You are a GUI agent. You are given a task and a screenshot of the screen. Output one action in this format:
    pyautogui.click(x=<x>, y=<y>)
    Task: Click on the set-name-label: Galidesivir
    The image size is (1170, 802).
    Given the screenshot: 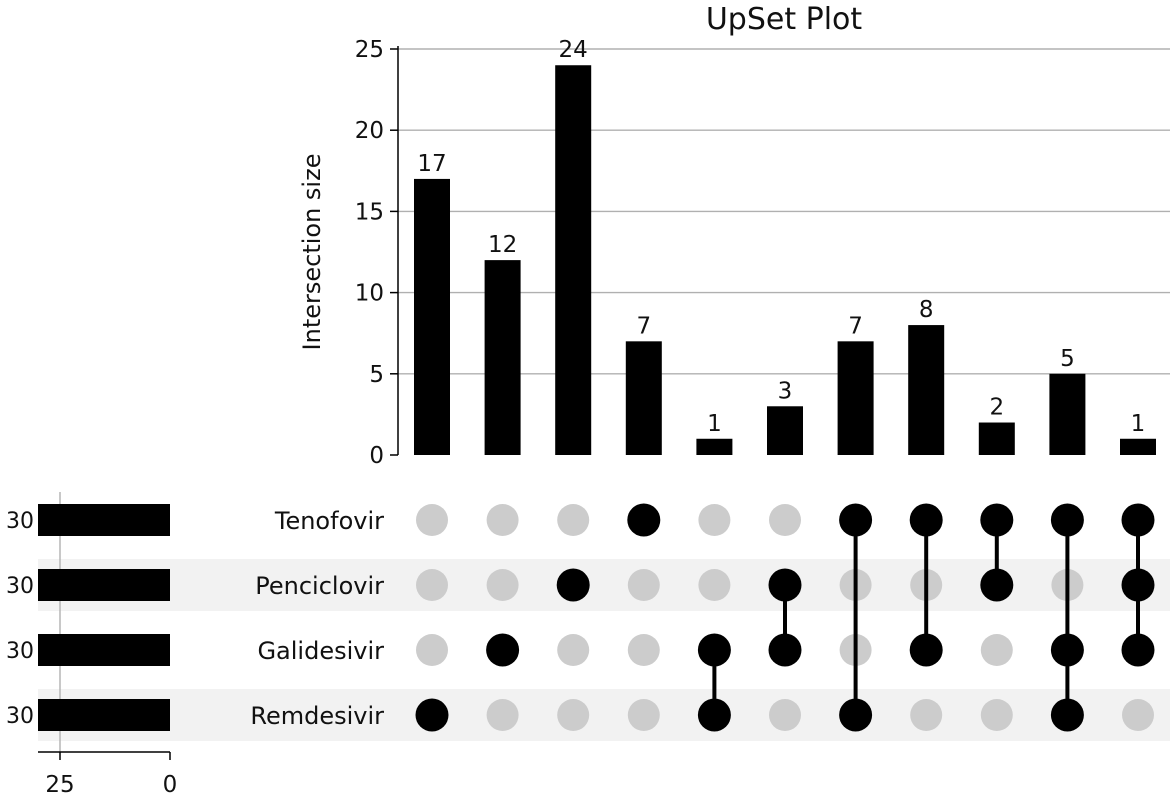 What is the action you would take?
    pyautogui.click(x=320, y=651)
    